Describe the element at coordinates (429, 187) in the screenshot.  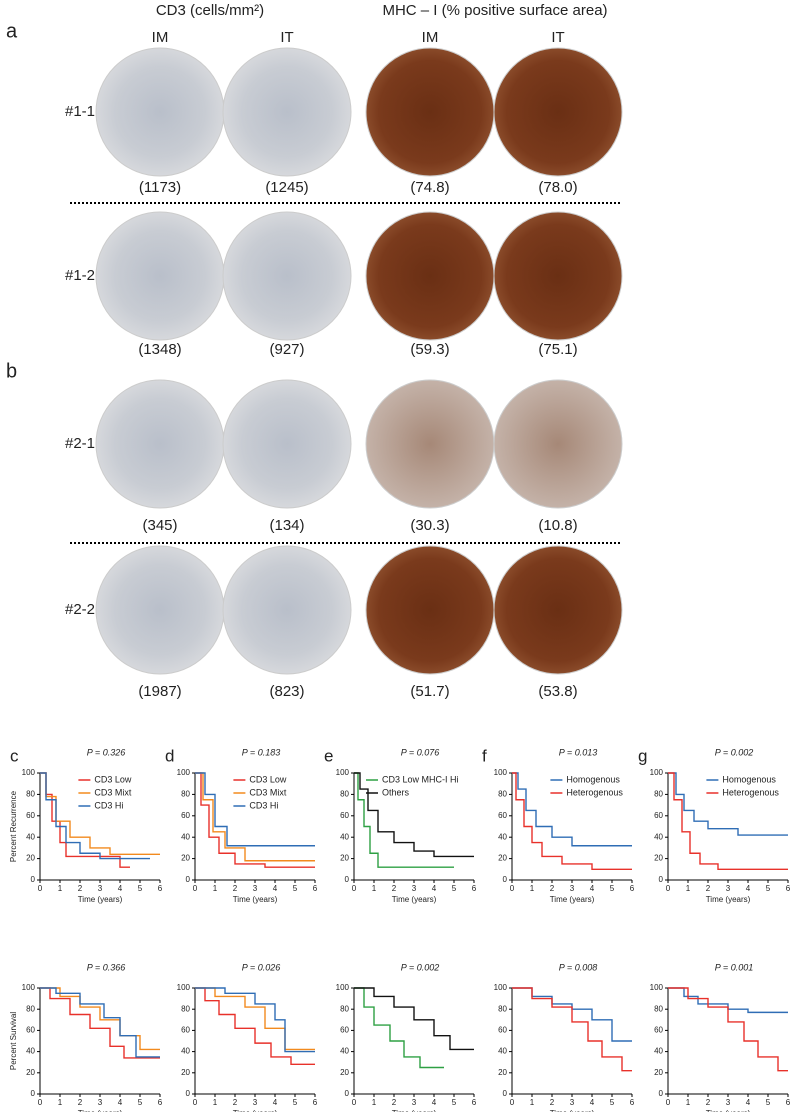
I see `core-value: (74.8)` at that location.